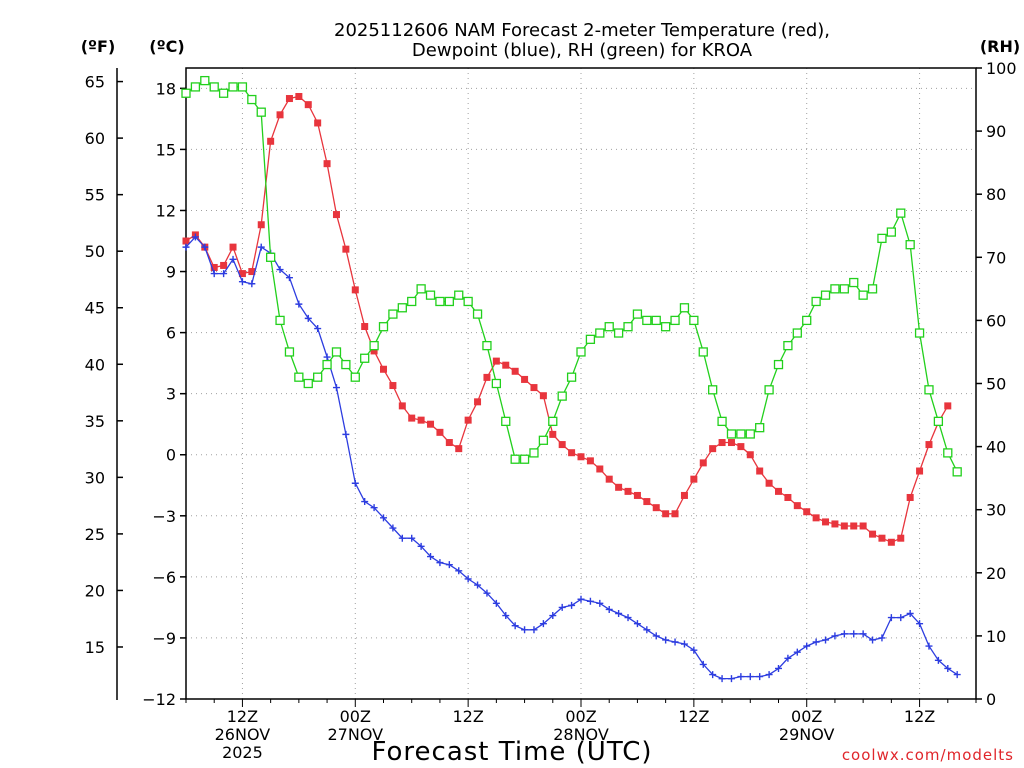 The image size is (1024, 768). Describe the element at coordinates (996, 384) in the screenshot. I see `rh-tick-label: 50` at that location.